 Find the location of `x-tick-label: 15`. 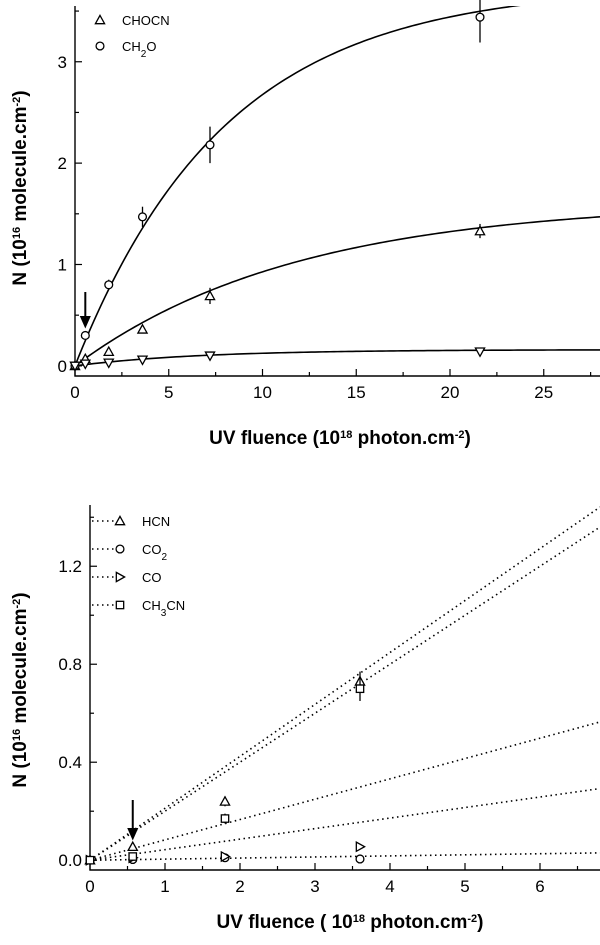

x-tick-label: 15 is located at coordinates (356, 392).